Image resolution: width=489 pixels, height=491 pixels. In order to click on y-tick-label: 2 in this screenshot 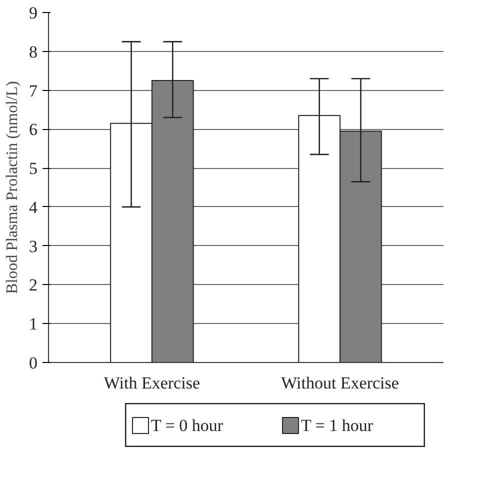, I will do `click(33, 285)`.